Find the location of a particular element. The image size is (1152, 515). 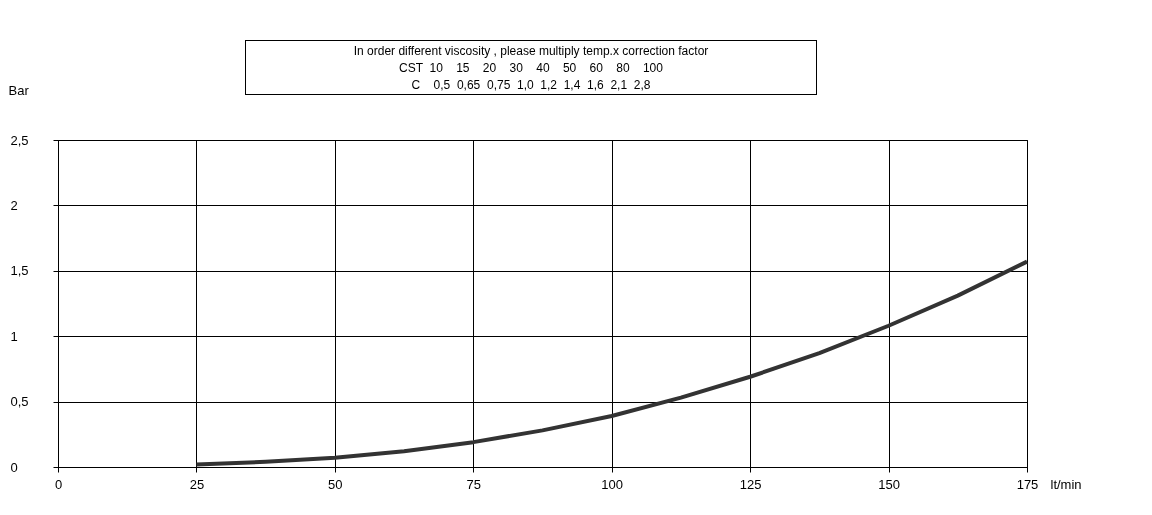

y-tick-label: 0,5 is located at coordinates (19, 402).